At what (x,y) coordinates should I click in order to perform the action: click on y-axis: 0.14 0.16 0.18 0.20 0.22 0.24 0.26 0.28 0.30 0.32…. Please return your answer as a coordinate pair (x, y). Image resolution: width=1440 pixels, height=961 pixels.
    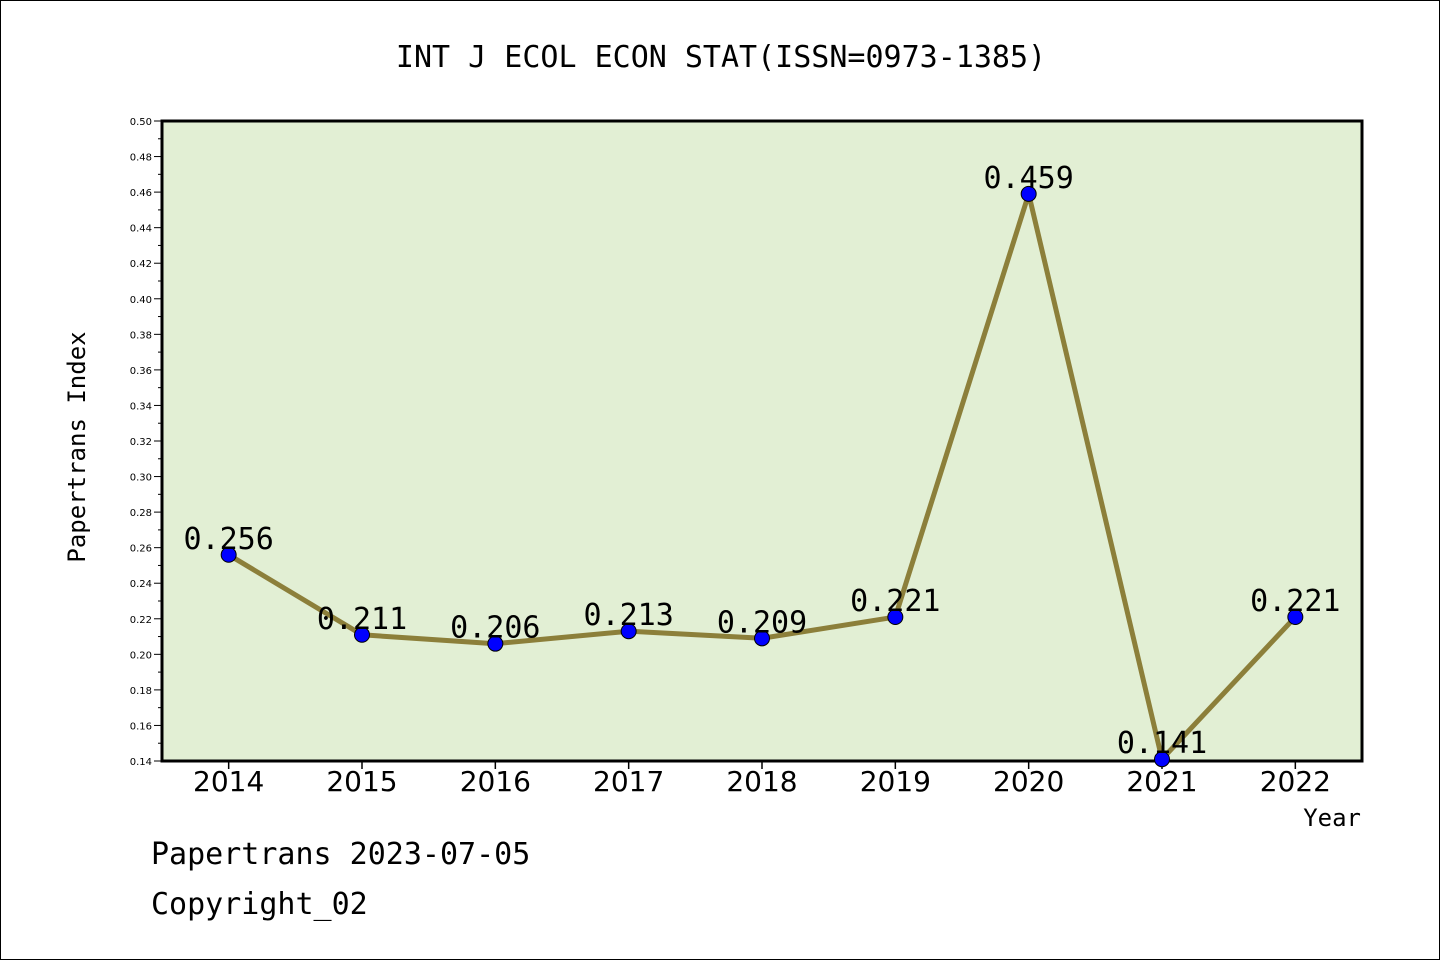
    Looking at the image, I should click on (146, 442).